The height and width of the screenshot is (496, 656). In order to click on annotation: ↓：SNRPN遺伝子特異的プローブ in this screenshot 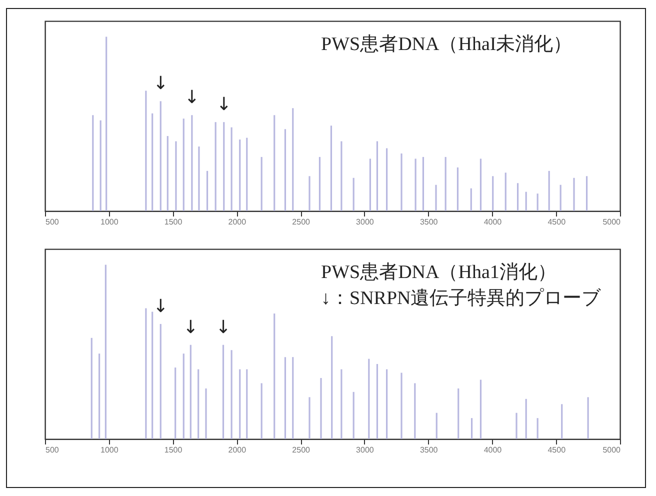, I will do `click(461, 298)`.